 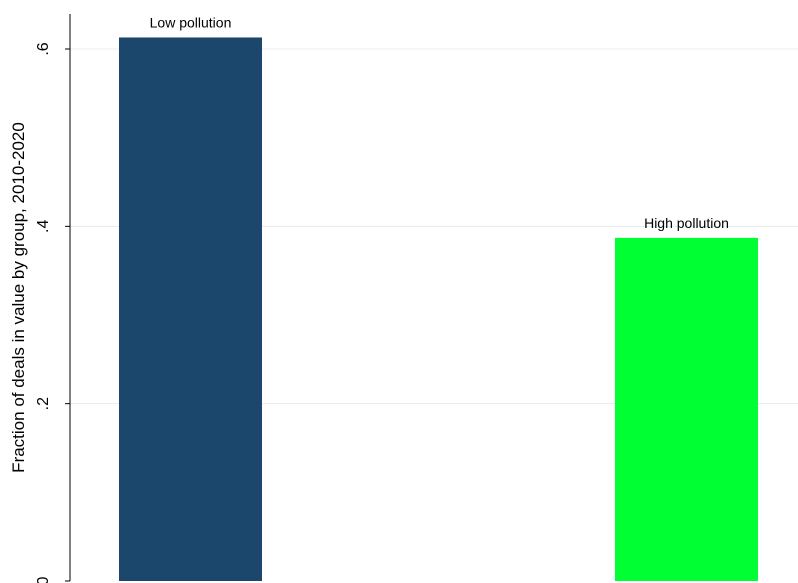 What do you see at coordinates (43, 579) in the screenshot?
I see `y-tick-label: 0` at bounding box center [43, 579].